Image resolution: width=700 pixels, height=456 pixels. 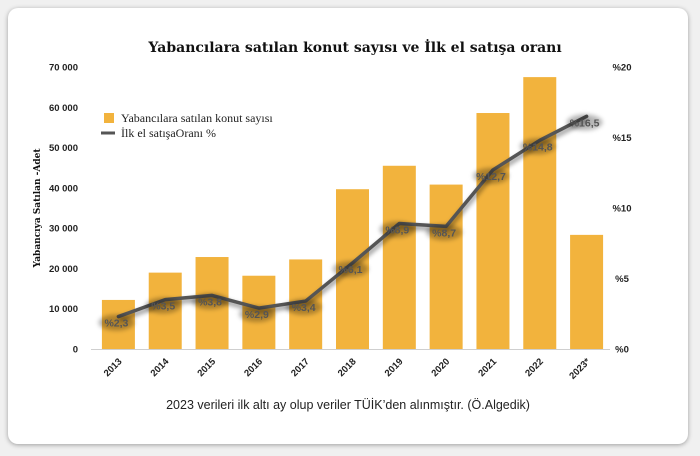 What do you see at coordinates (534, 367) in the screenshot?
I see `x-tick-label: 2022` at bounding box center [534, 367].